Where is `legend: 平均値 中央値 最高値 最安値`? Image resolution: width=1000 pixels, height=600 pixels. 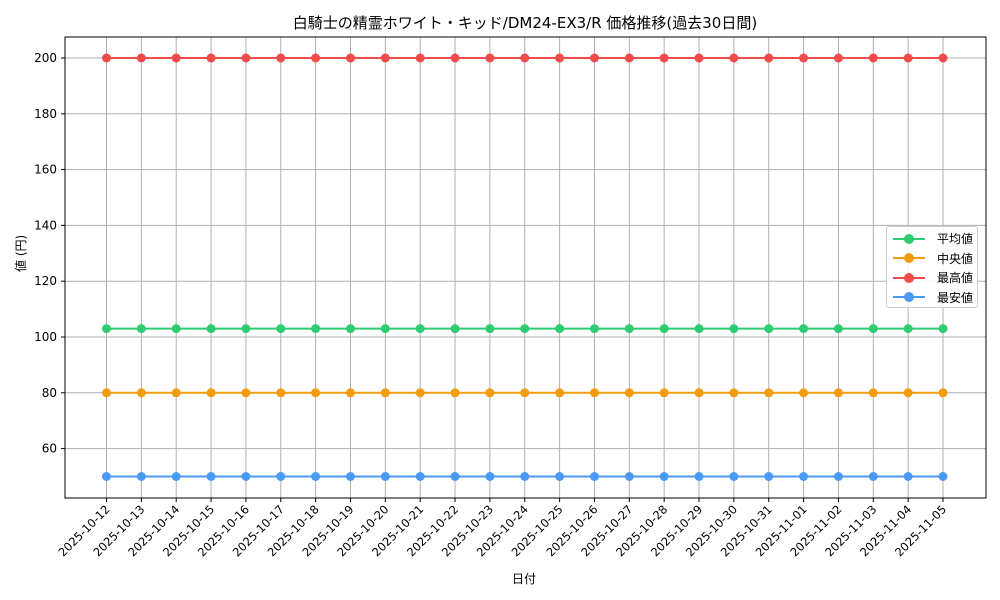 legend: 平均値 中央値 最高値 最安値 is located at coordinates (932, 267).